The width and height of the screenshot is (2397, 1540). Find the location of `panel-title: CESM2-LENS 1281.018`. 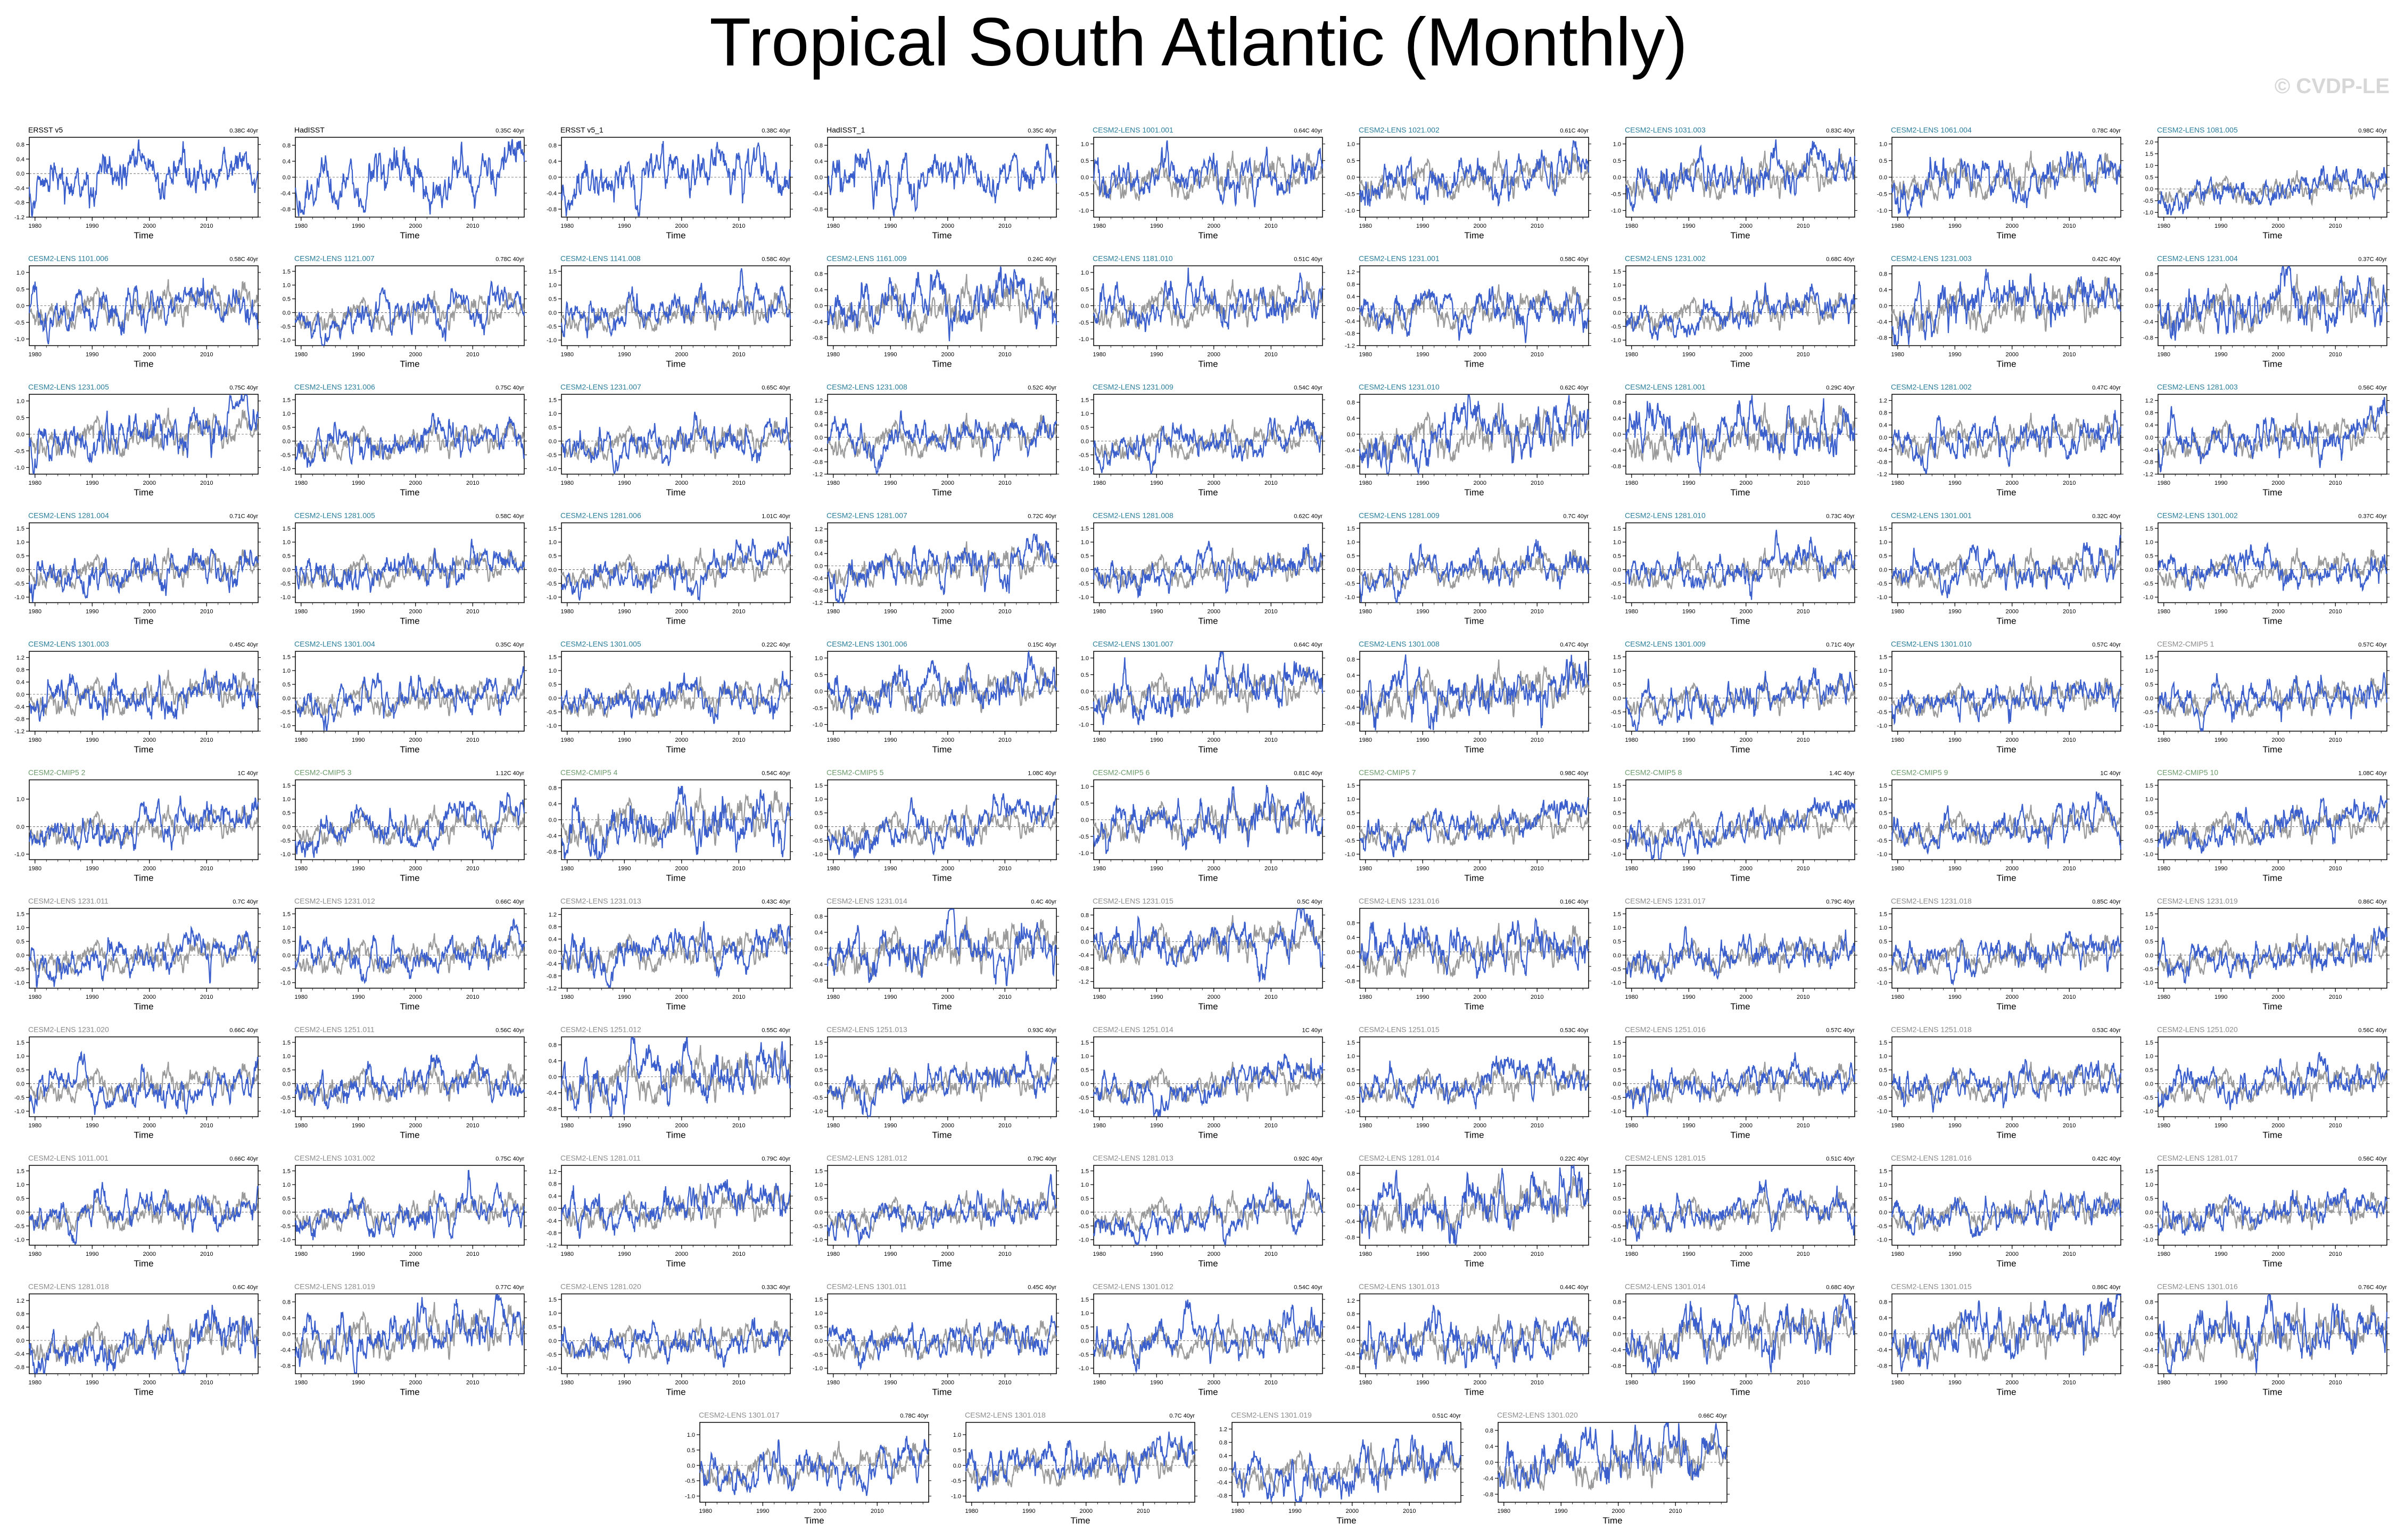

panel-title: CESM2-LENS 1281.018 is located at coordinates (68, 1286).